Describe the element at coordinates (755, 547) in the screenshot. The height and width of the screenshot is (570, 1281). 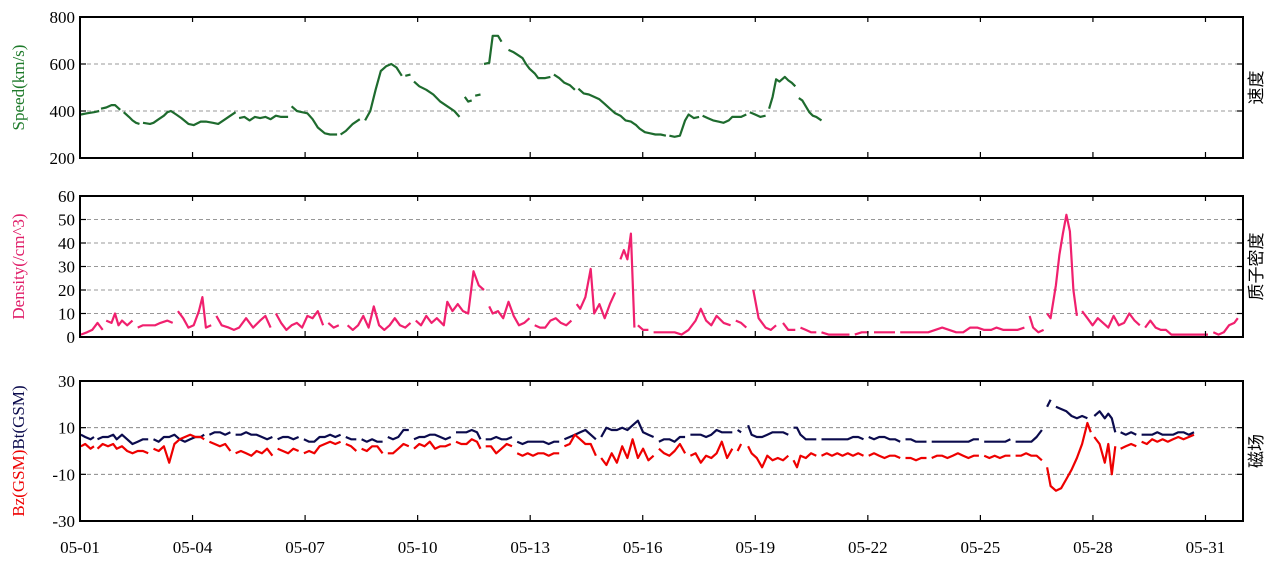
I see `x-tick-label: 05-19` at that location.